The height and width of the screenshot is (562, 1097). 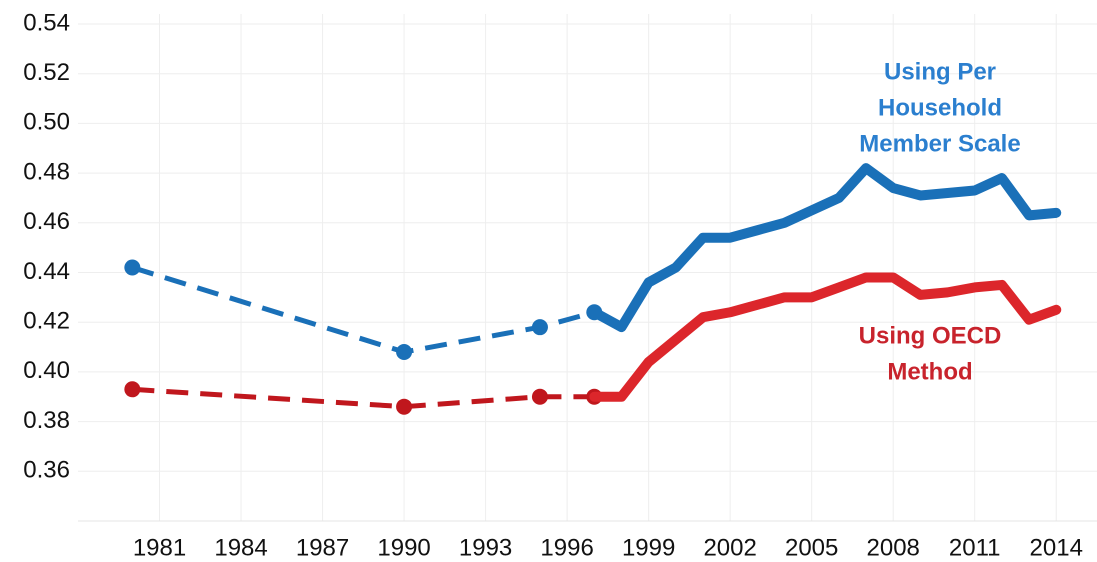 I want to click on y-tick-label: 0.52, so click(x=46, y=72).